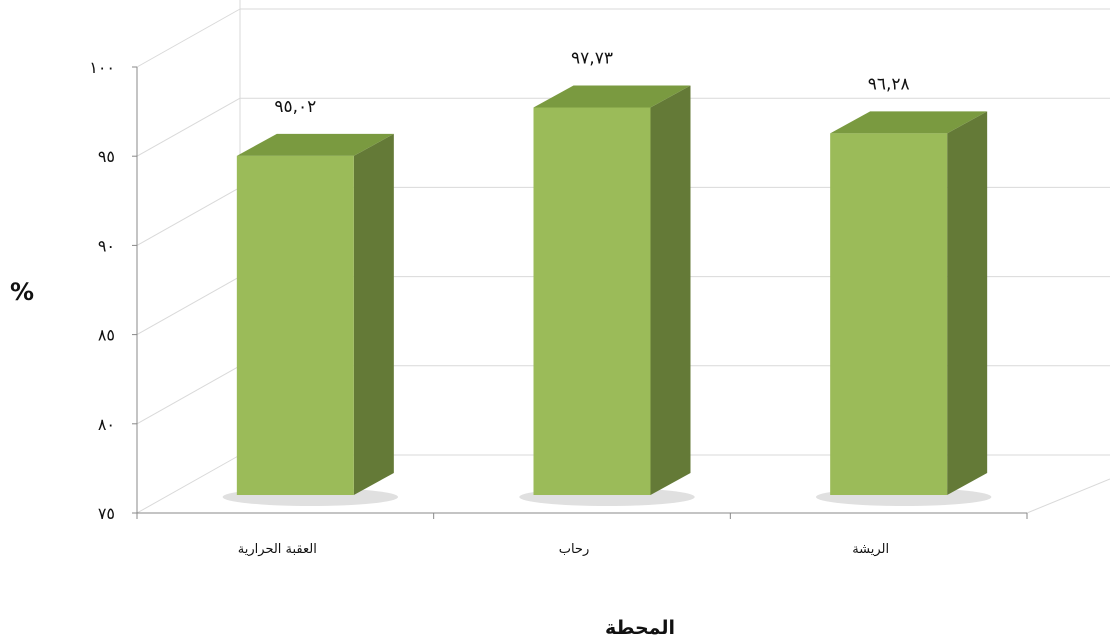  Describe the element at coordinates (106, 245) in the screenshot. I see `y-tick-label: ٩٠` at that location.